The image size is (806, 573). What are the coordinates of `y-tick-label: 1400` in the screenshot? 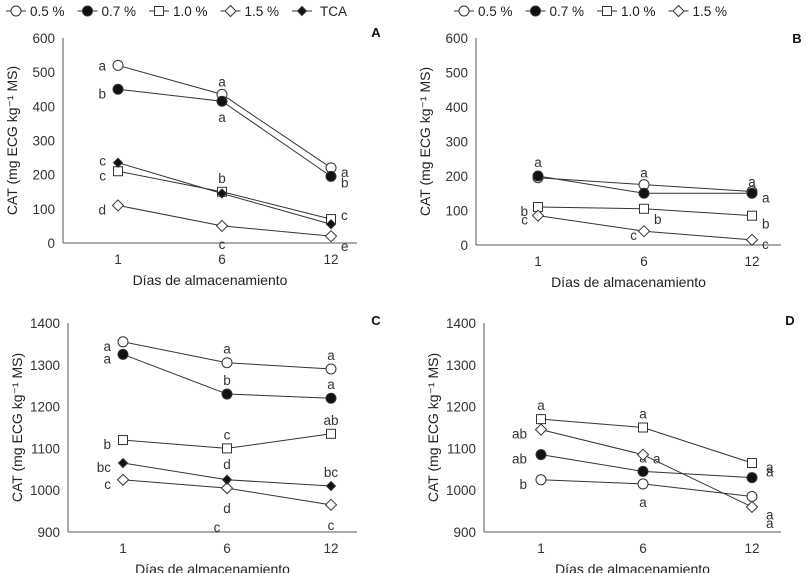 It's located at (461, 323).